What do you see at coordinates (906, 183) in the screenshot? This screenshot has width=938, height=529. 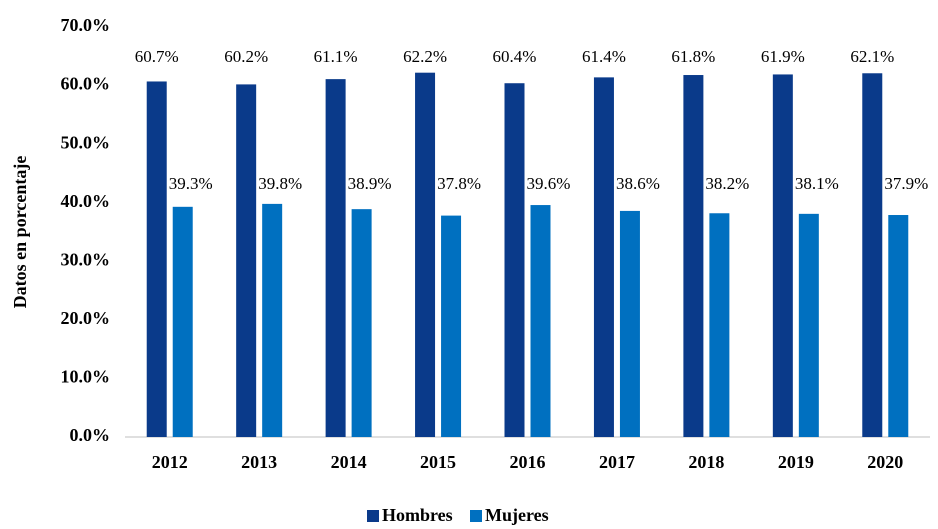 I see `data-label: 37.9%` at bounding box center [906, 183].